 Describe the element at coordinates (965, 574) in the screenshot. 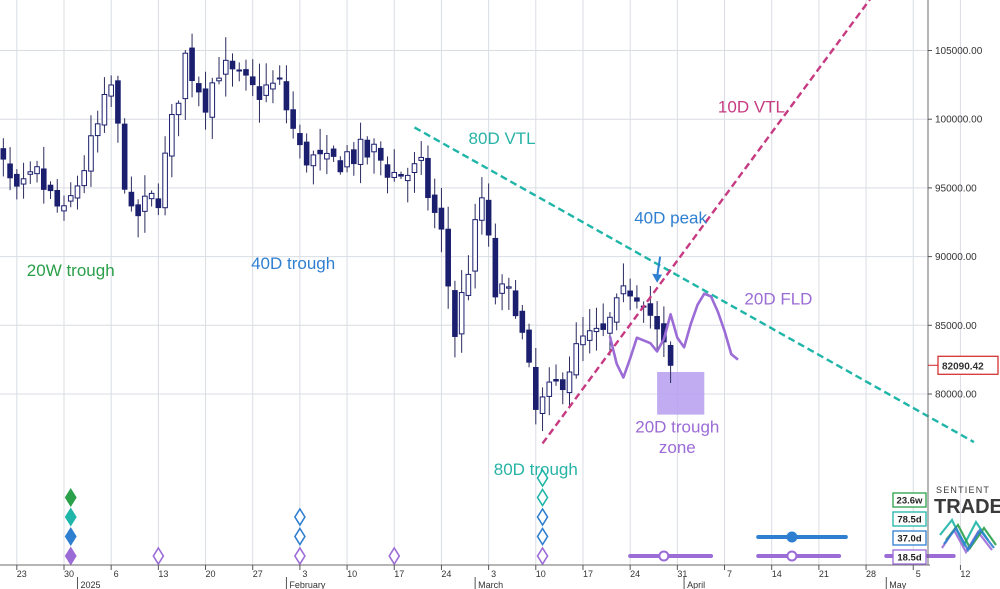

I see `x-tick-label-20: 12` at that location.